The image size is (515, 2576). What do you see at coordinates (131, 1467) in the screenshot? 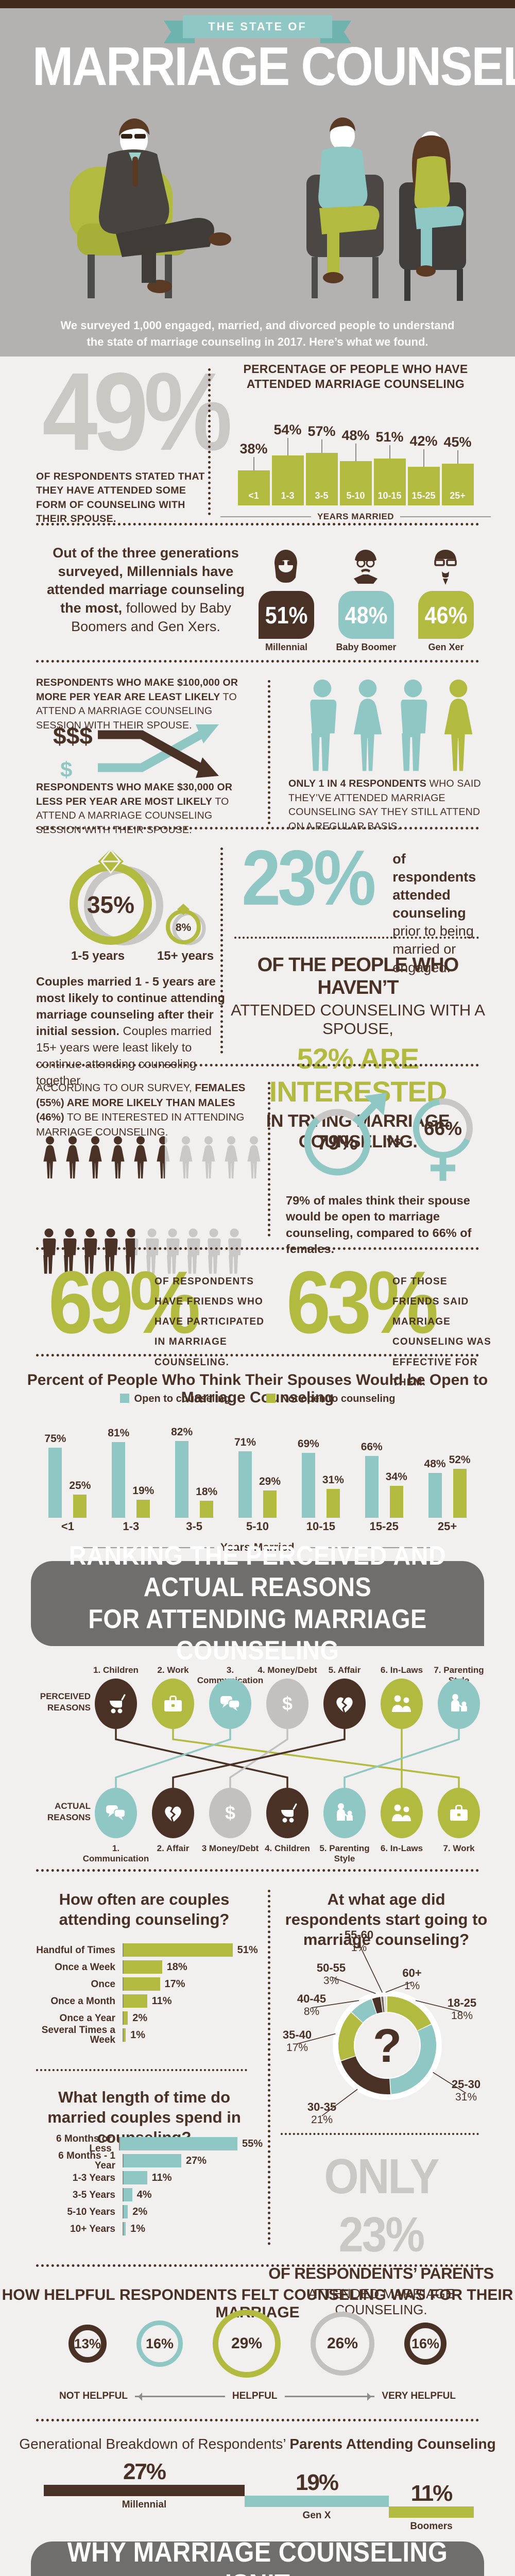
I see `bar-group: 81% 19%` at bounding box center [131, 1467].